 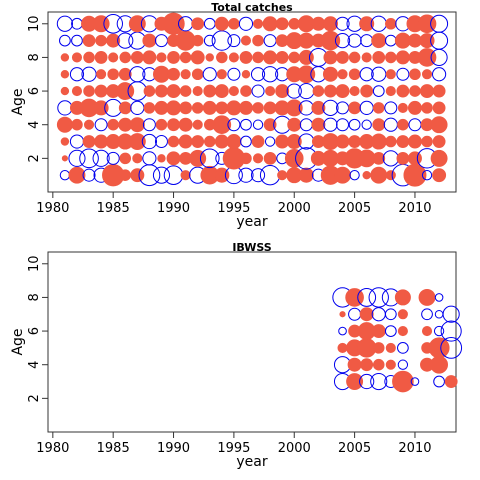 What do you see at coordinates (251, 247) in the screenshot?
I see `chart-title: IBWSS` at bounding box center [251, 247].